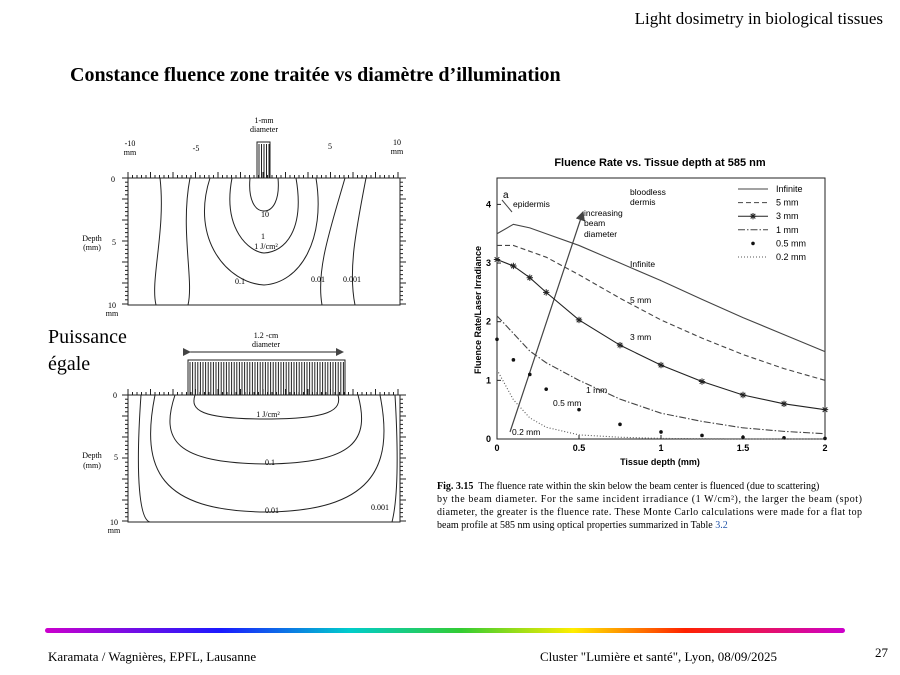 The width and height of the screenshot is (900, 675). What do you see at coordinates (152, 656) in the screenshot?
I see `footer-left: Karamata / Wagnières, EPFL, Lausanne` at bounding box center [152, 656].